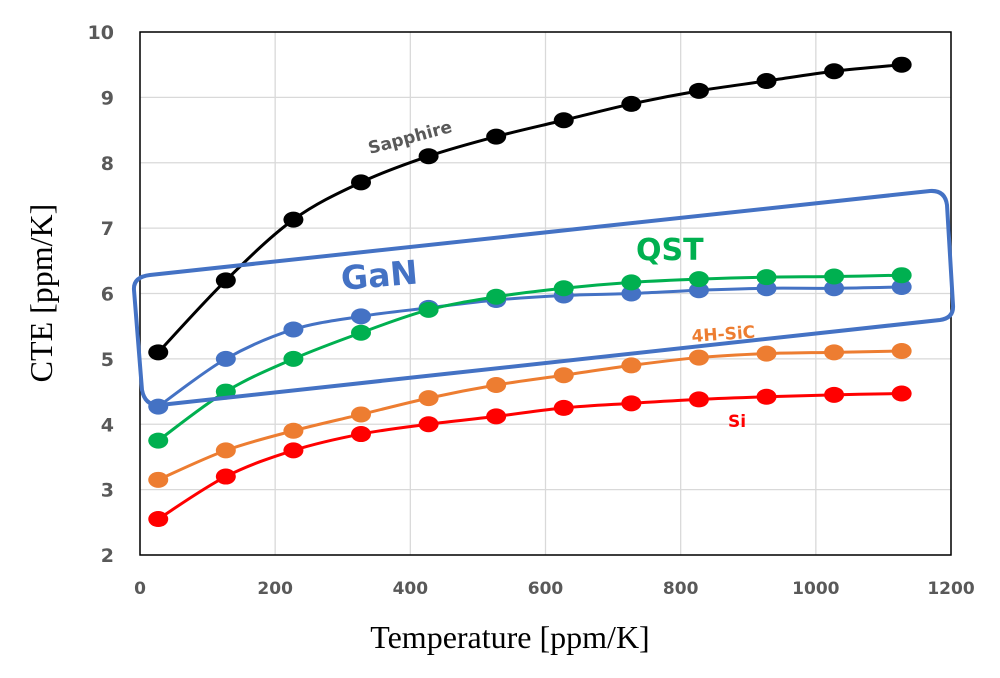 This screenshot has width=1000, height=678. I want to click on series-line-gan, so click(529, 346).